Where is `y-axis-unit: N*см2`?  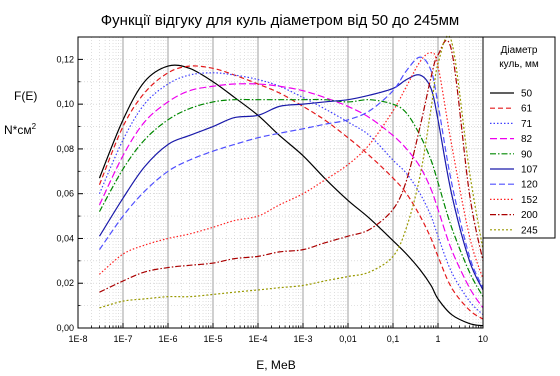
y-axis-unit: N*см2 is located at coordinates (20, 129).